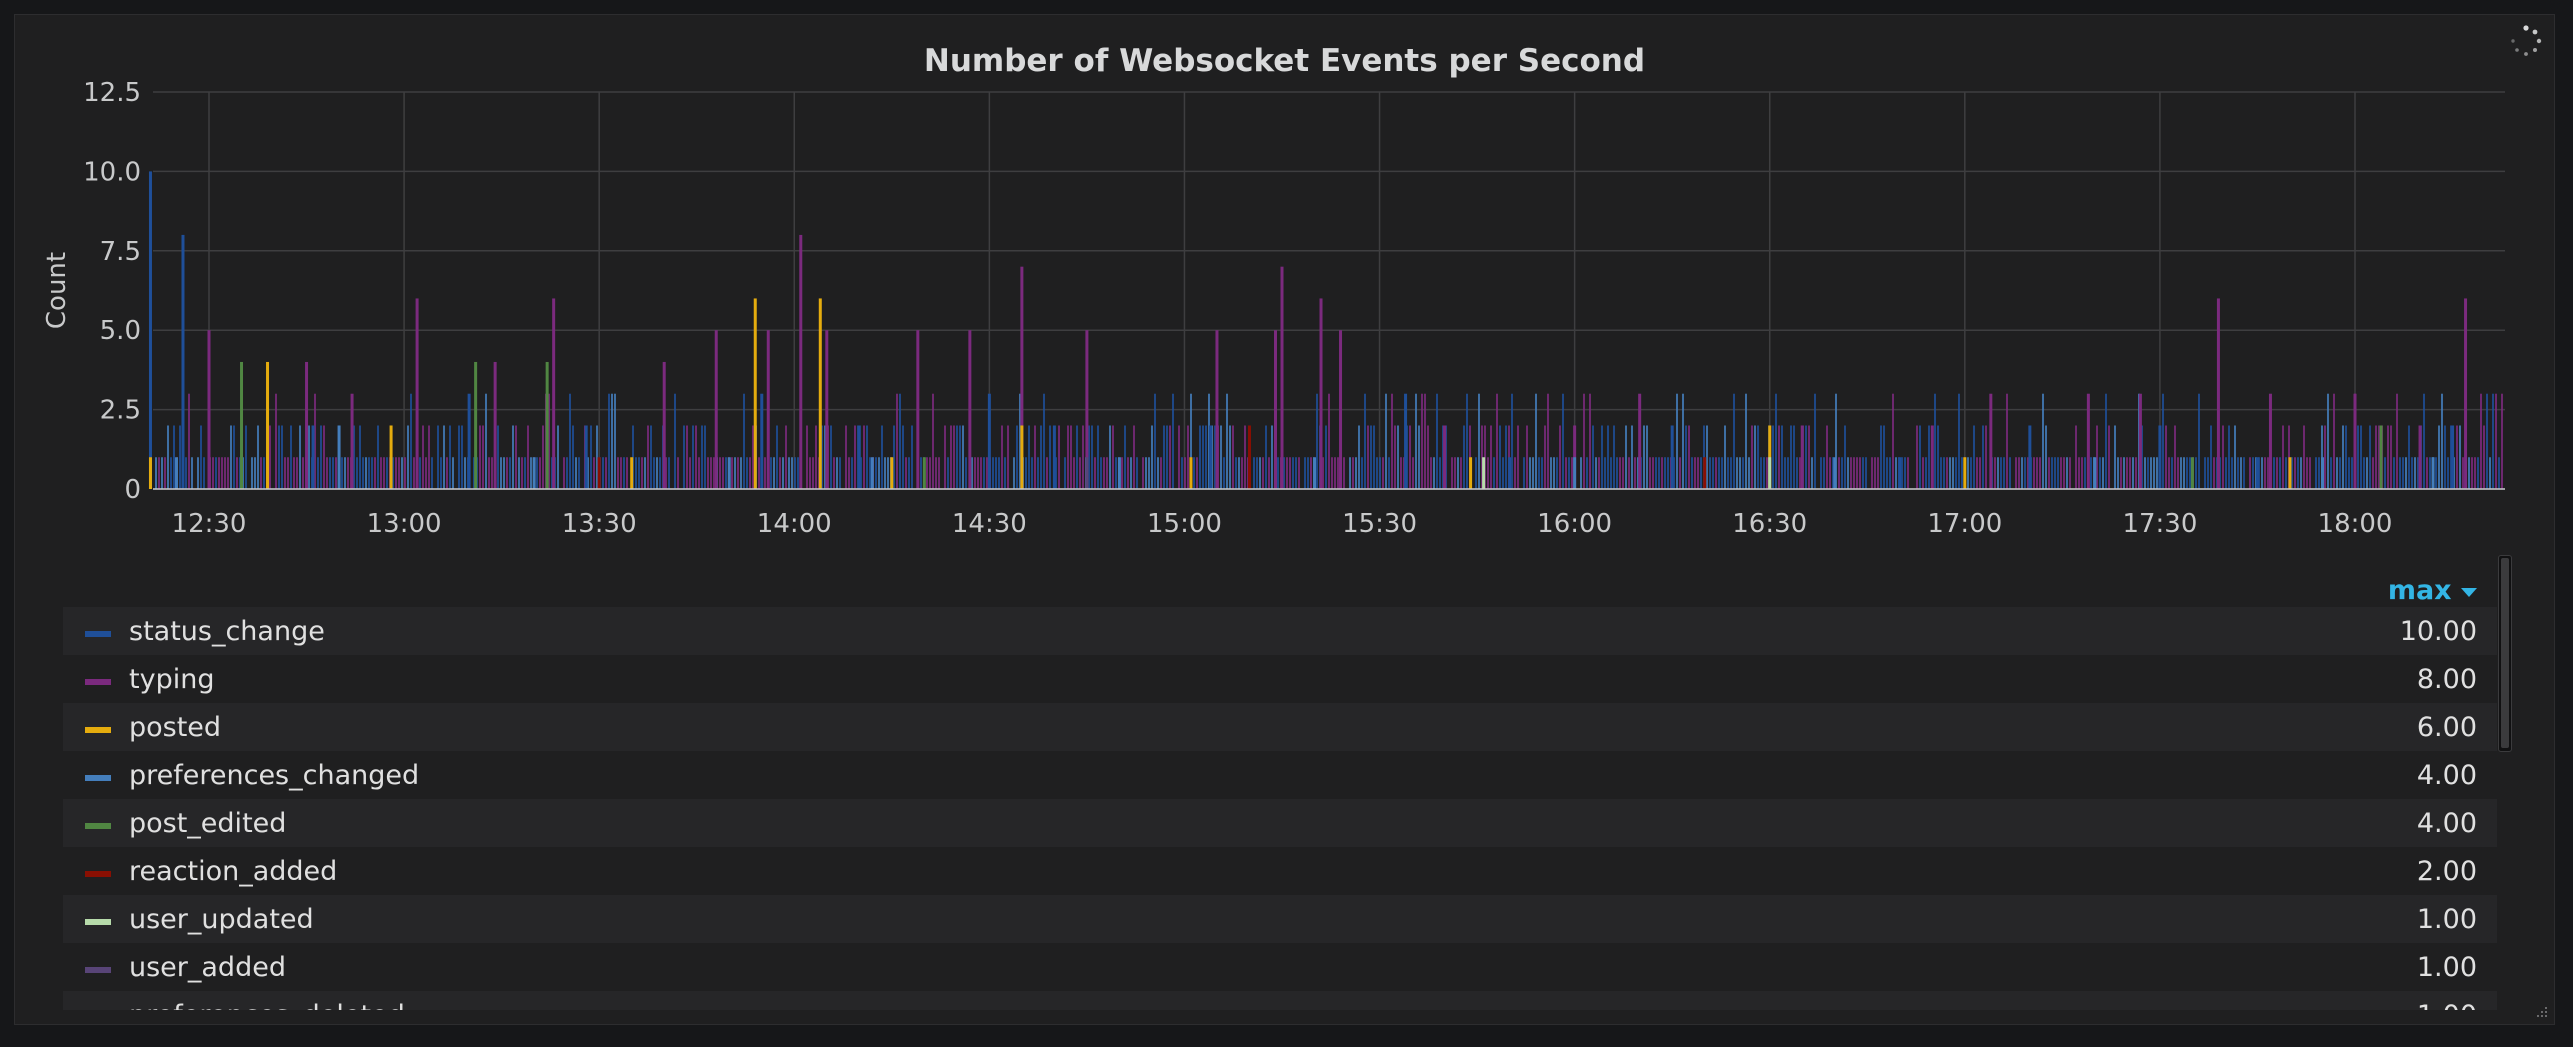 The width and height of the screenshot is (2573, 1047). I want to click on legend-series-name: preferences_deleted, so click(1273, 1005).